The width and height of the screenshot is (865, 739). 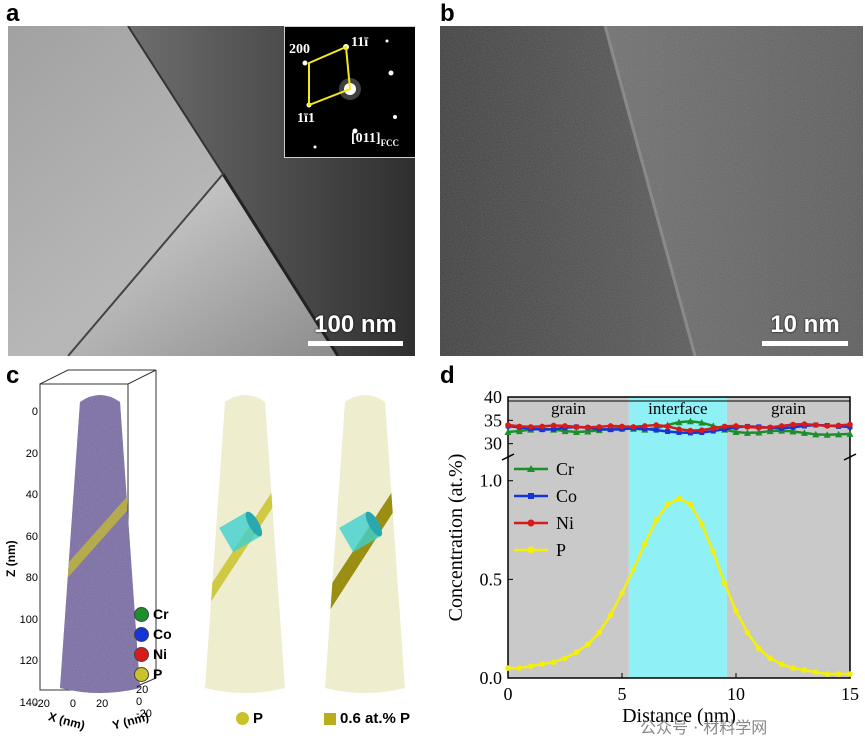 What do you see at coordinates (493, 420) in the screenshot?
I see `y-tick-label: 35` at bounding box center [493, 420].